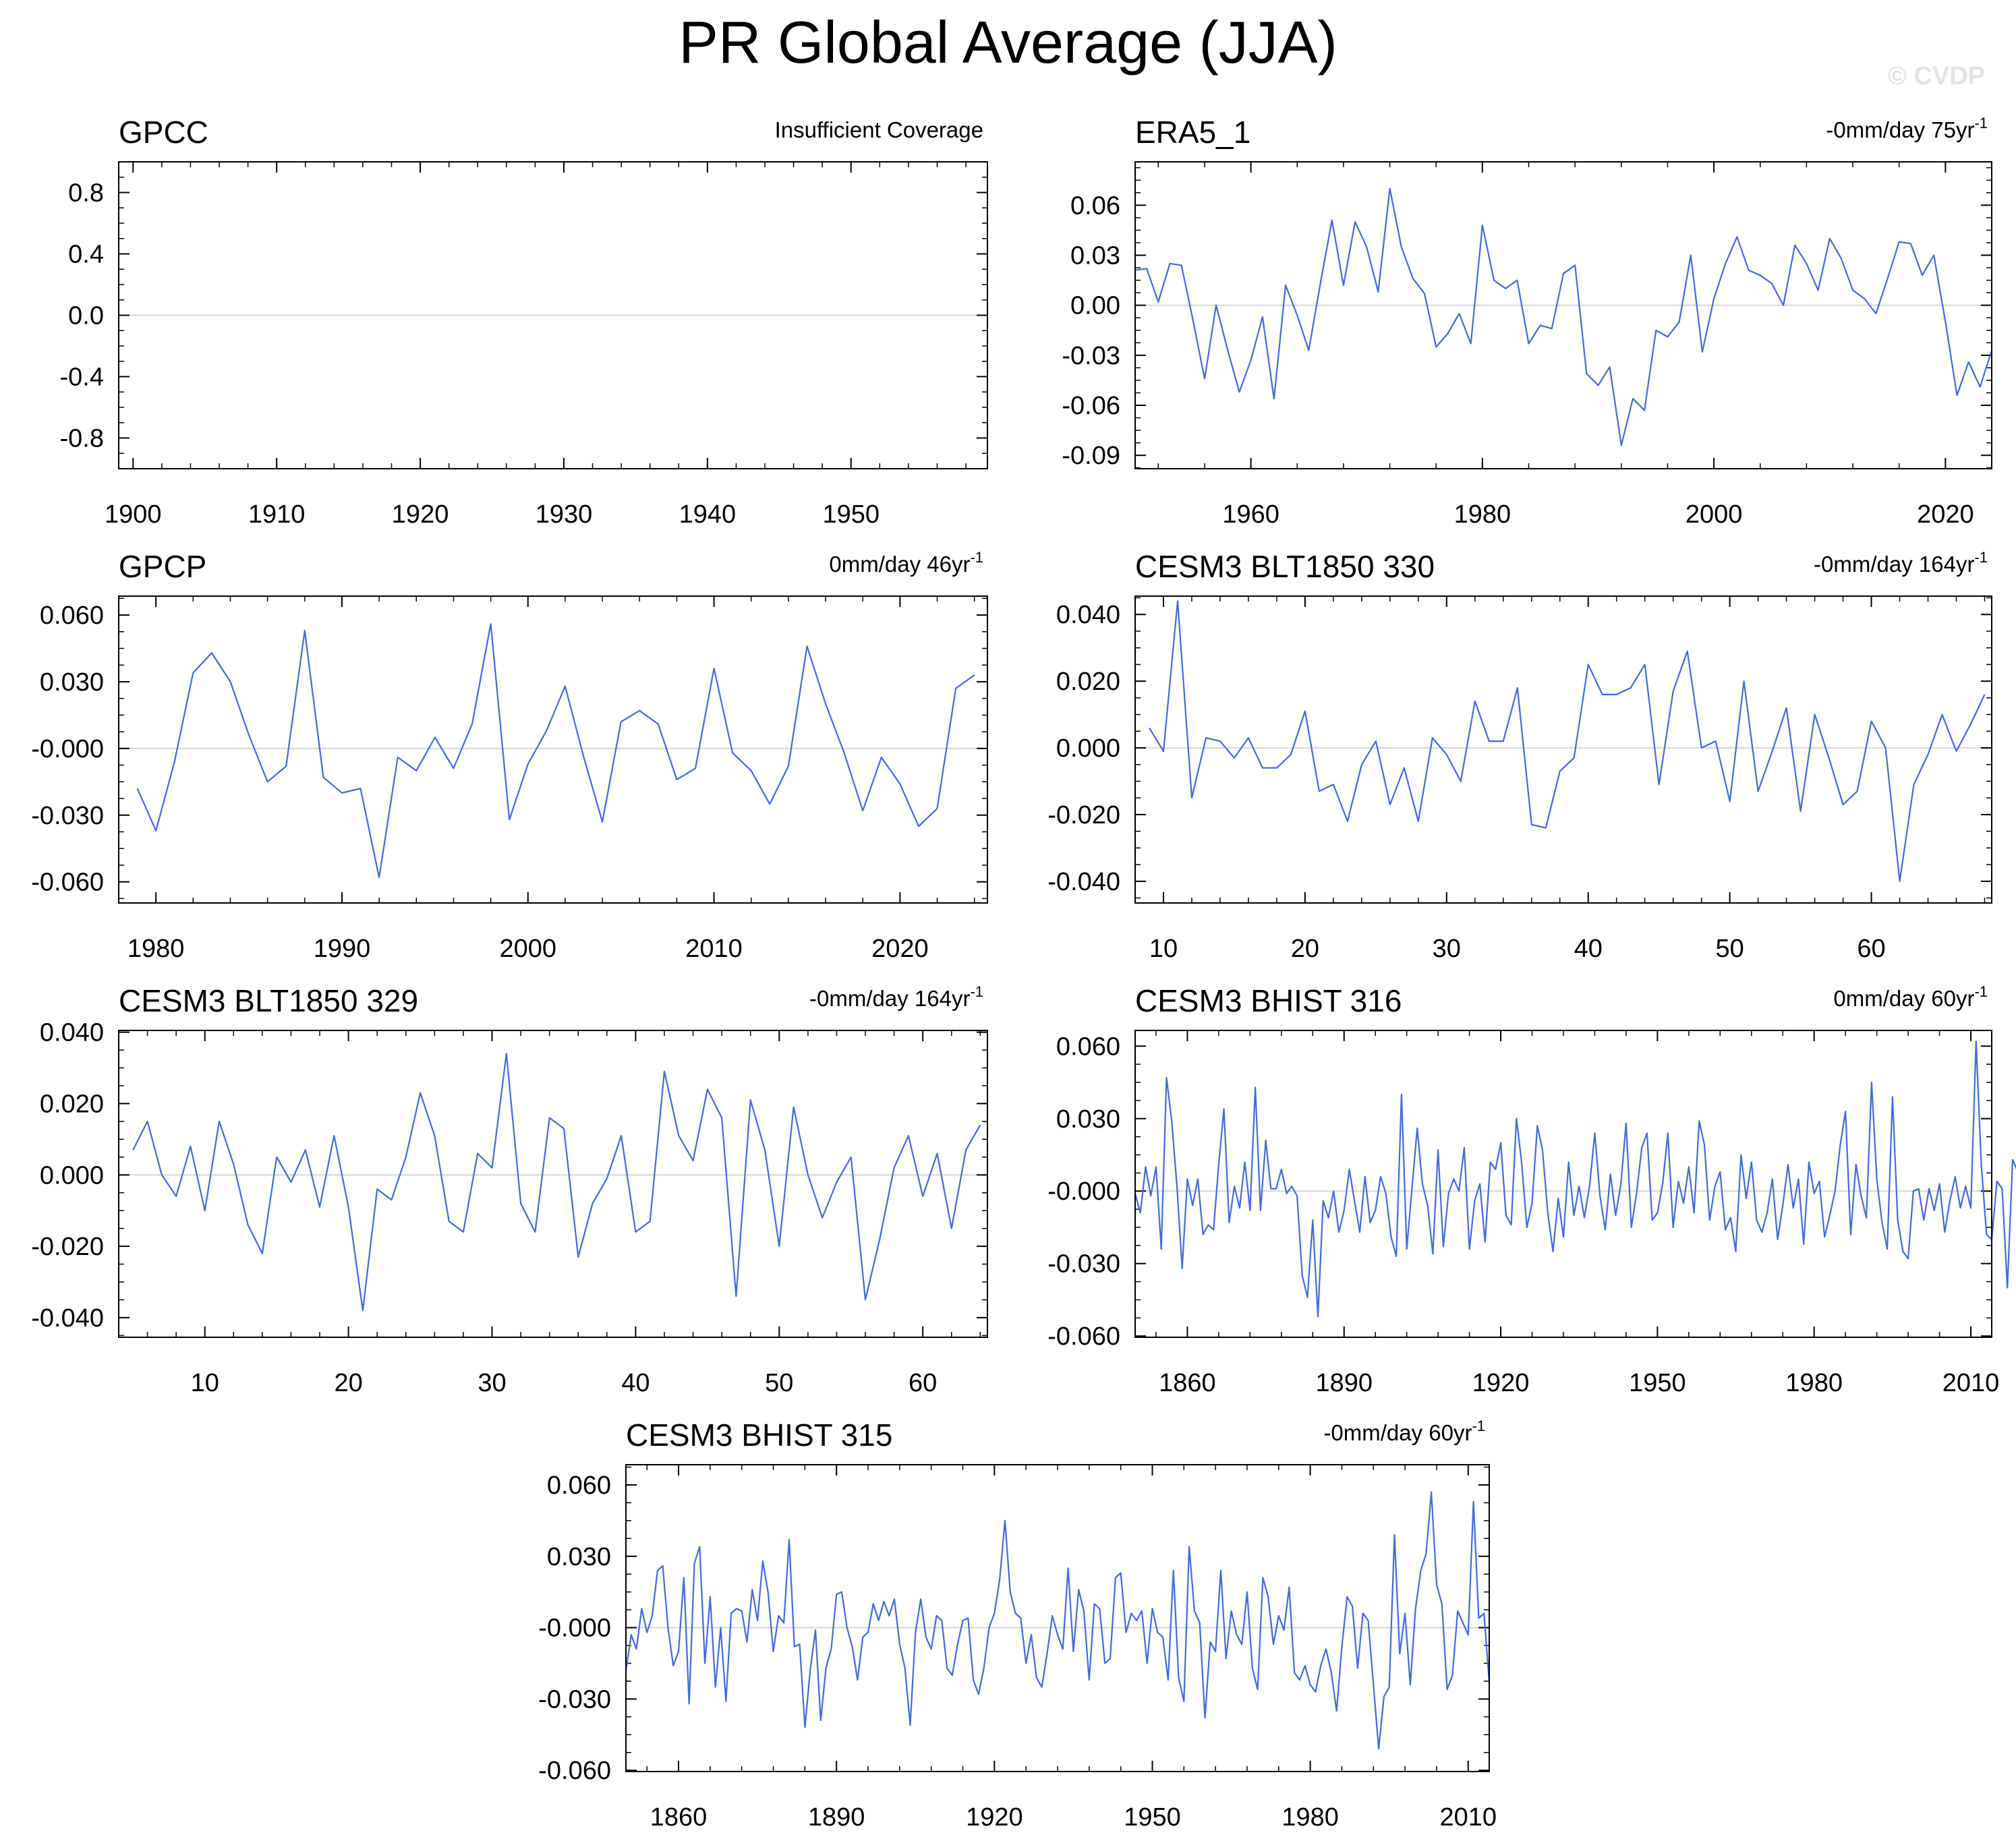 The height and width of the screenshot is (1841, 2016). I want to click on x-tick-label: 1930, so click(564, 514).